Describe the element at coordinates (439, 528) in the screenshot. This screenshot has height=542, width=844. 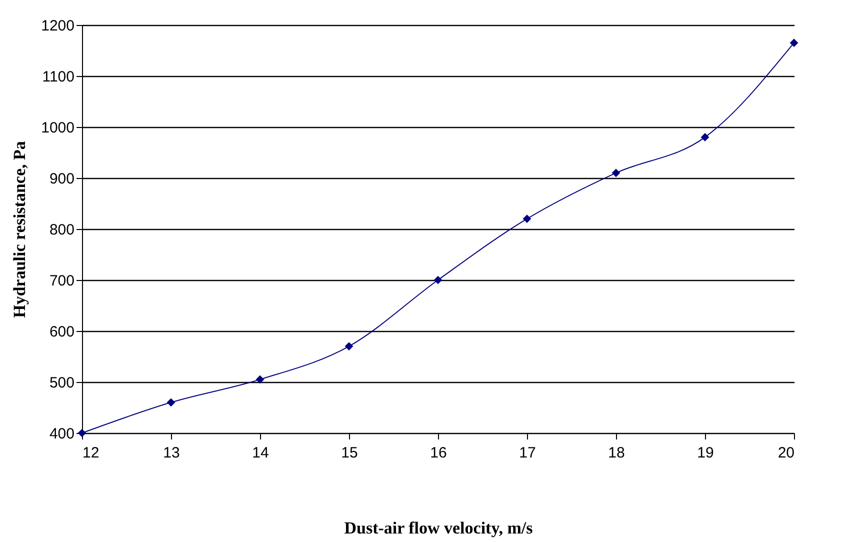
I see `x-axis-title: Dust-air flow velocity, m/s` at that location.